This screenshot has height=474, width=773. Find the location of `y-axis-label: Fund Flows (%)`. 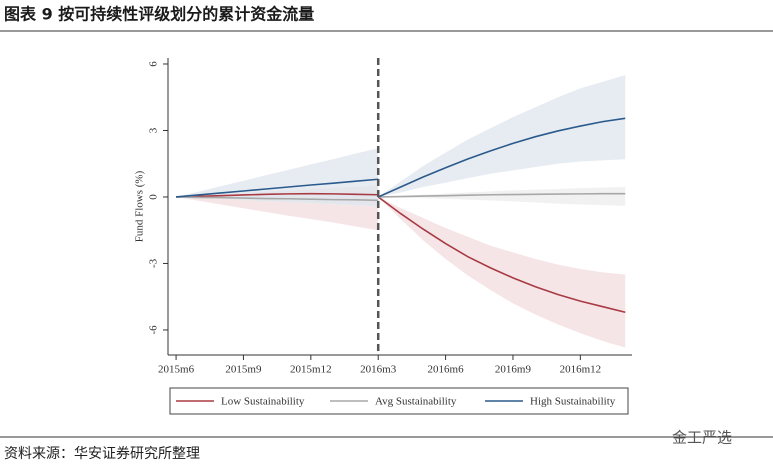

y-axis-label: Fund Flows (%) is located at coordinates (140, 206).